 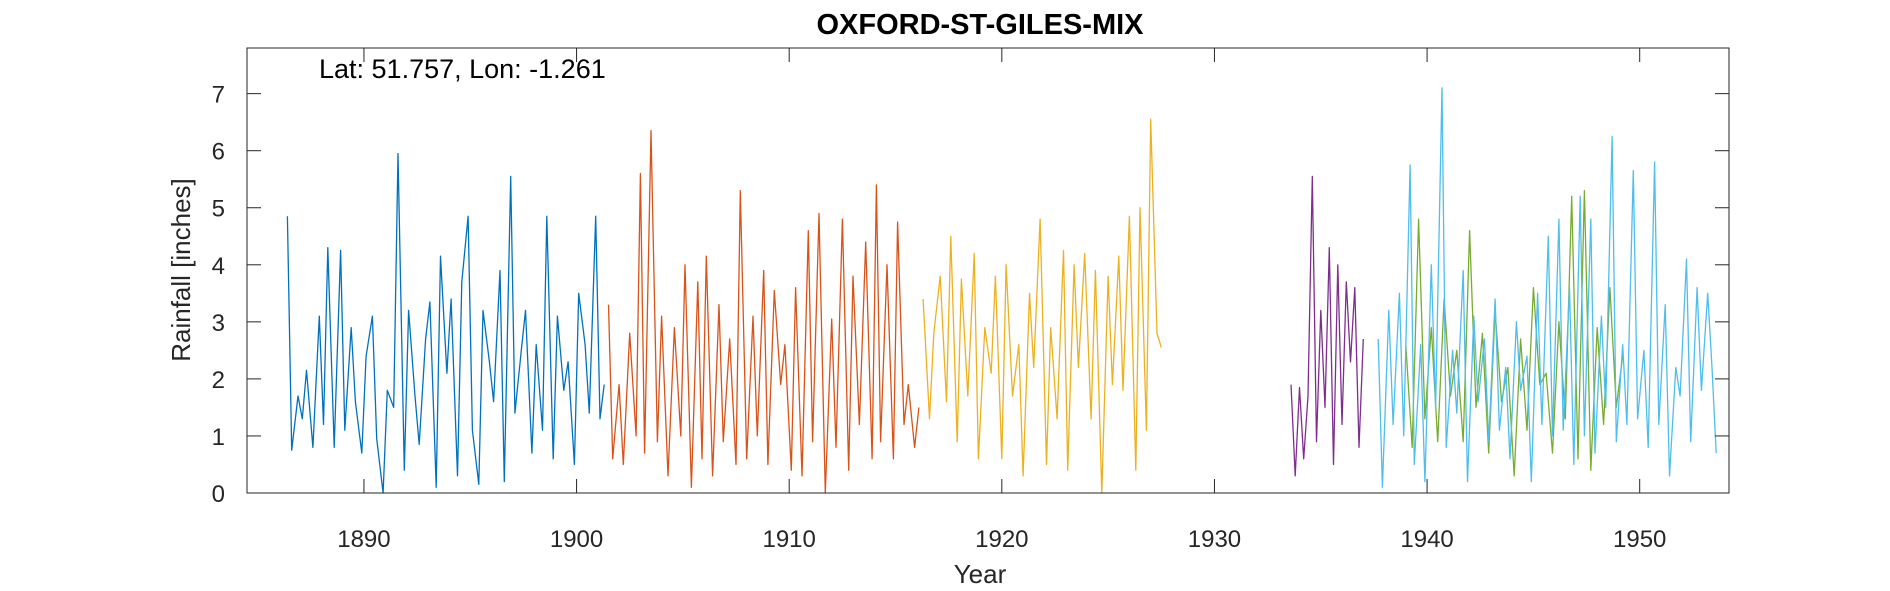 I want to click on chart-title: OXFORD-ST-GILES-MIX, so click(x=980, y=25).